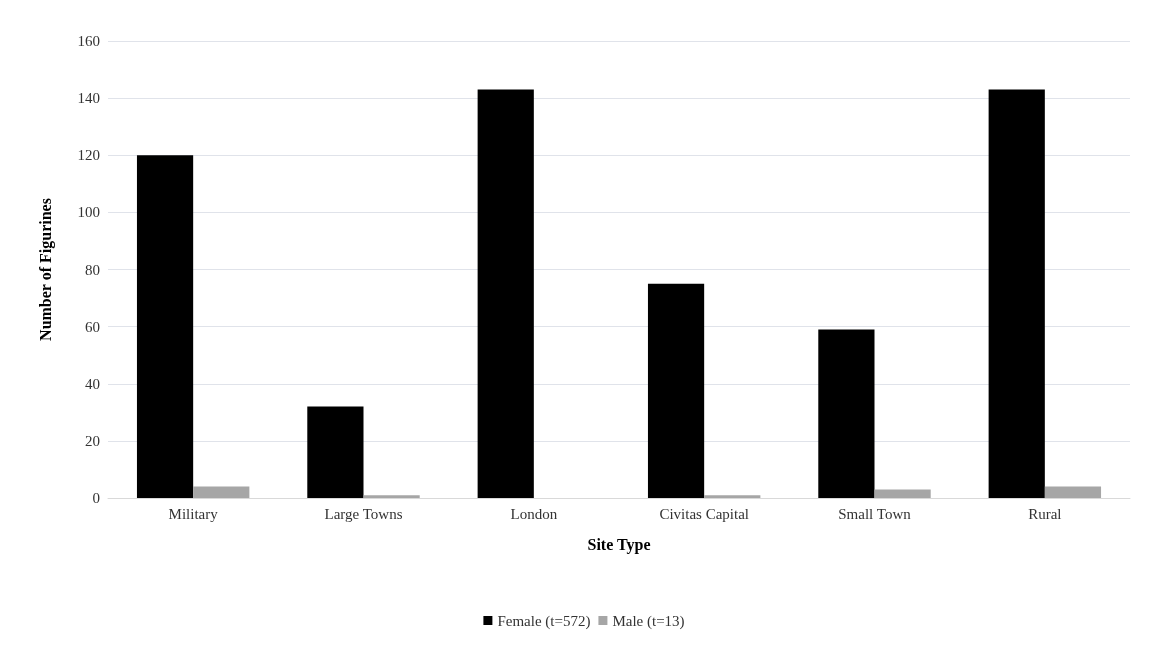  Describe the element at coordinates (875, 513) in the screenshot. I see `x-tick-label: Small Town` at that location.